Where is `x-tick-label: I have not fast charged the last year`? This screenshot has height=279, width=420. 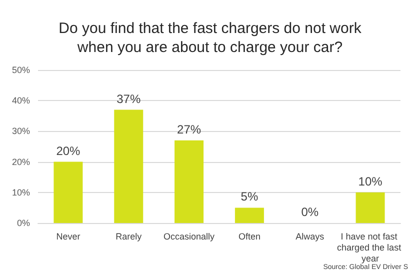
x-tick-label: I have not fast charged the last year is located at coordinates (370, 248).